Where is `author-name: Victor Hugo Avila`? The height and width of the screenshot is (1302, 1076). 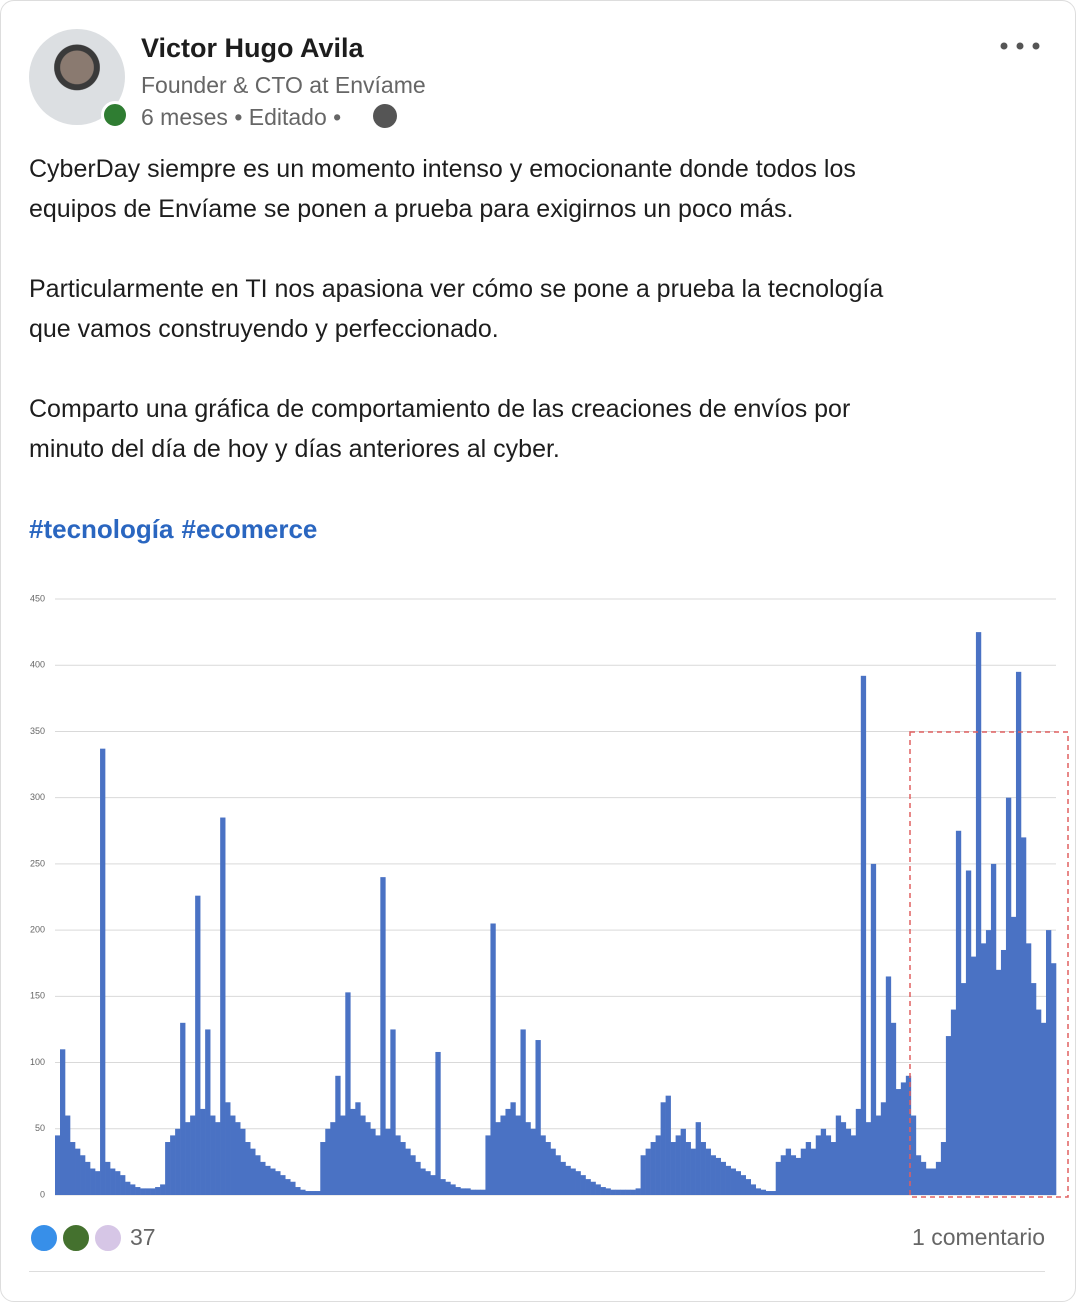
author-name: Victor Hugo Avila is located at coordinates (252, 48).